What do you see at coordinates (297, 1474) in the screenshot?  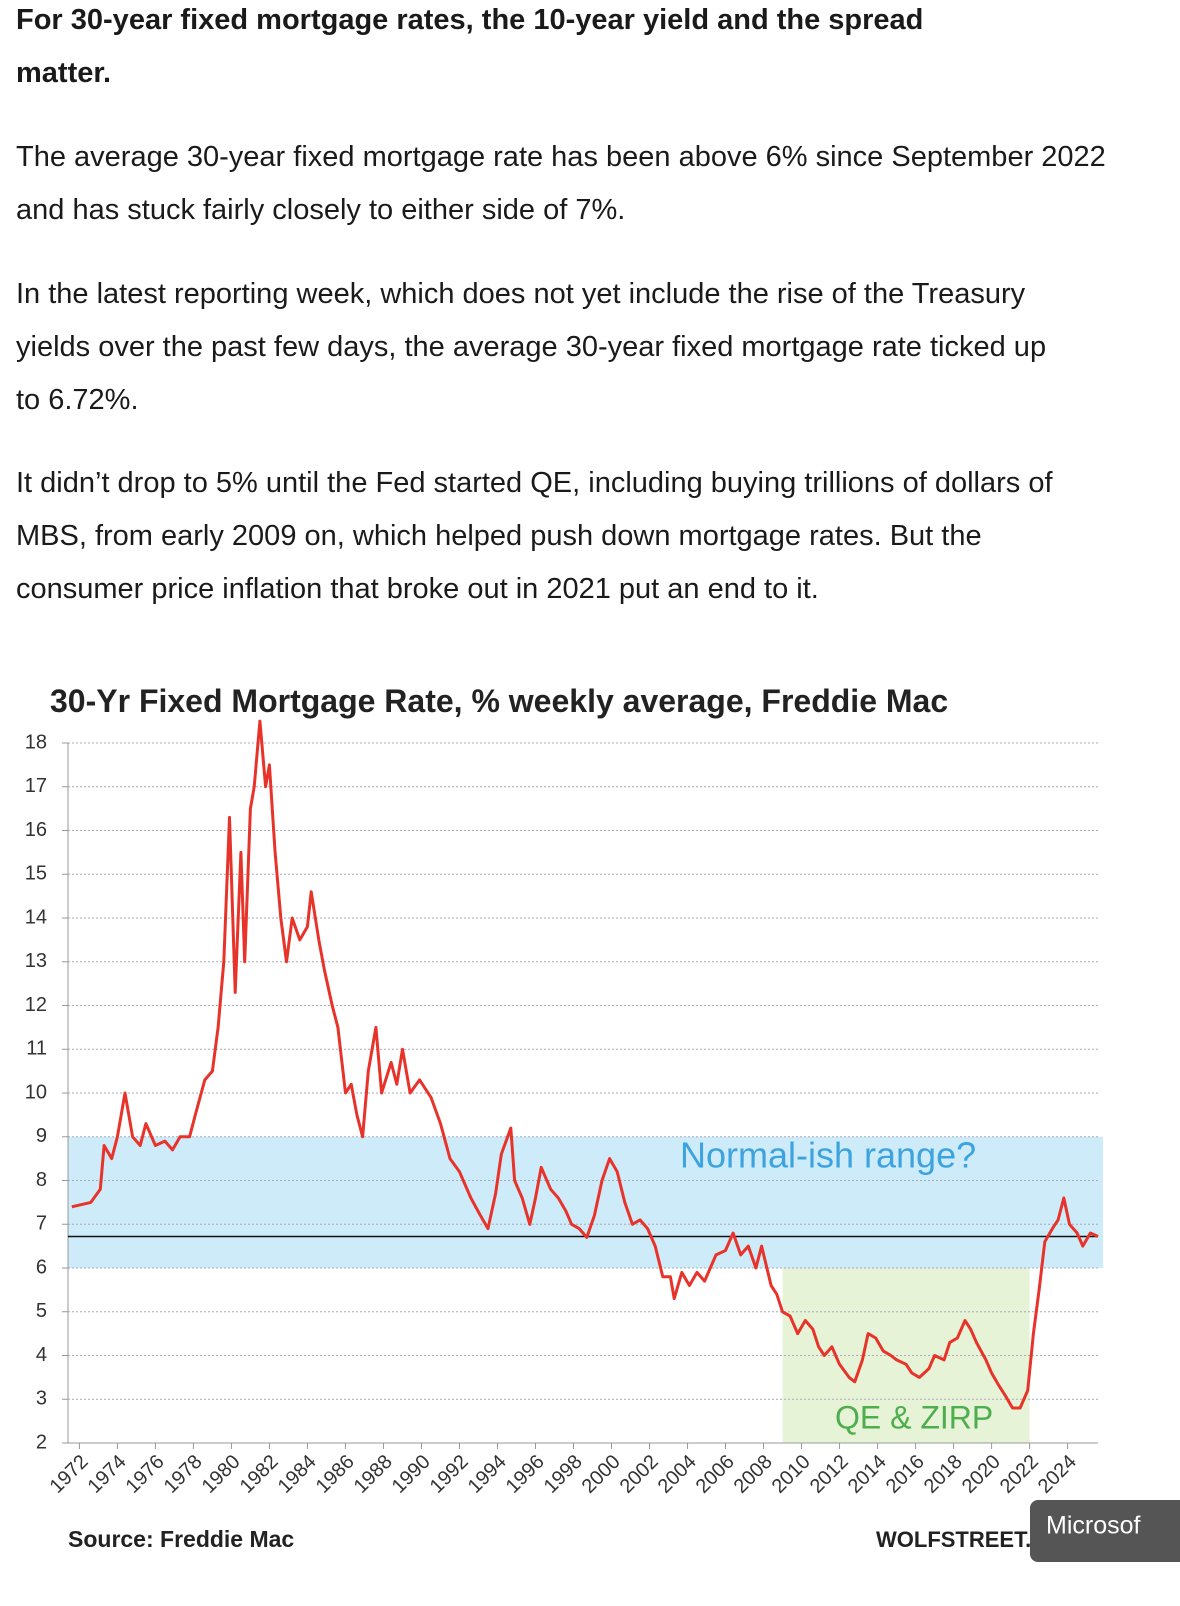 I see `x-tick-label: 1984` at bounding box center [297, 1474].